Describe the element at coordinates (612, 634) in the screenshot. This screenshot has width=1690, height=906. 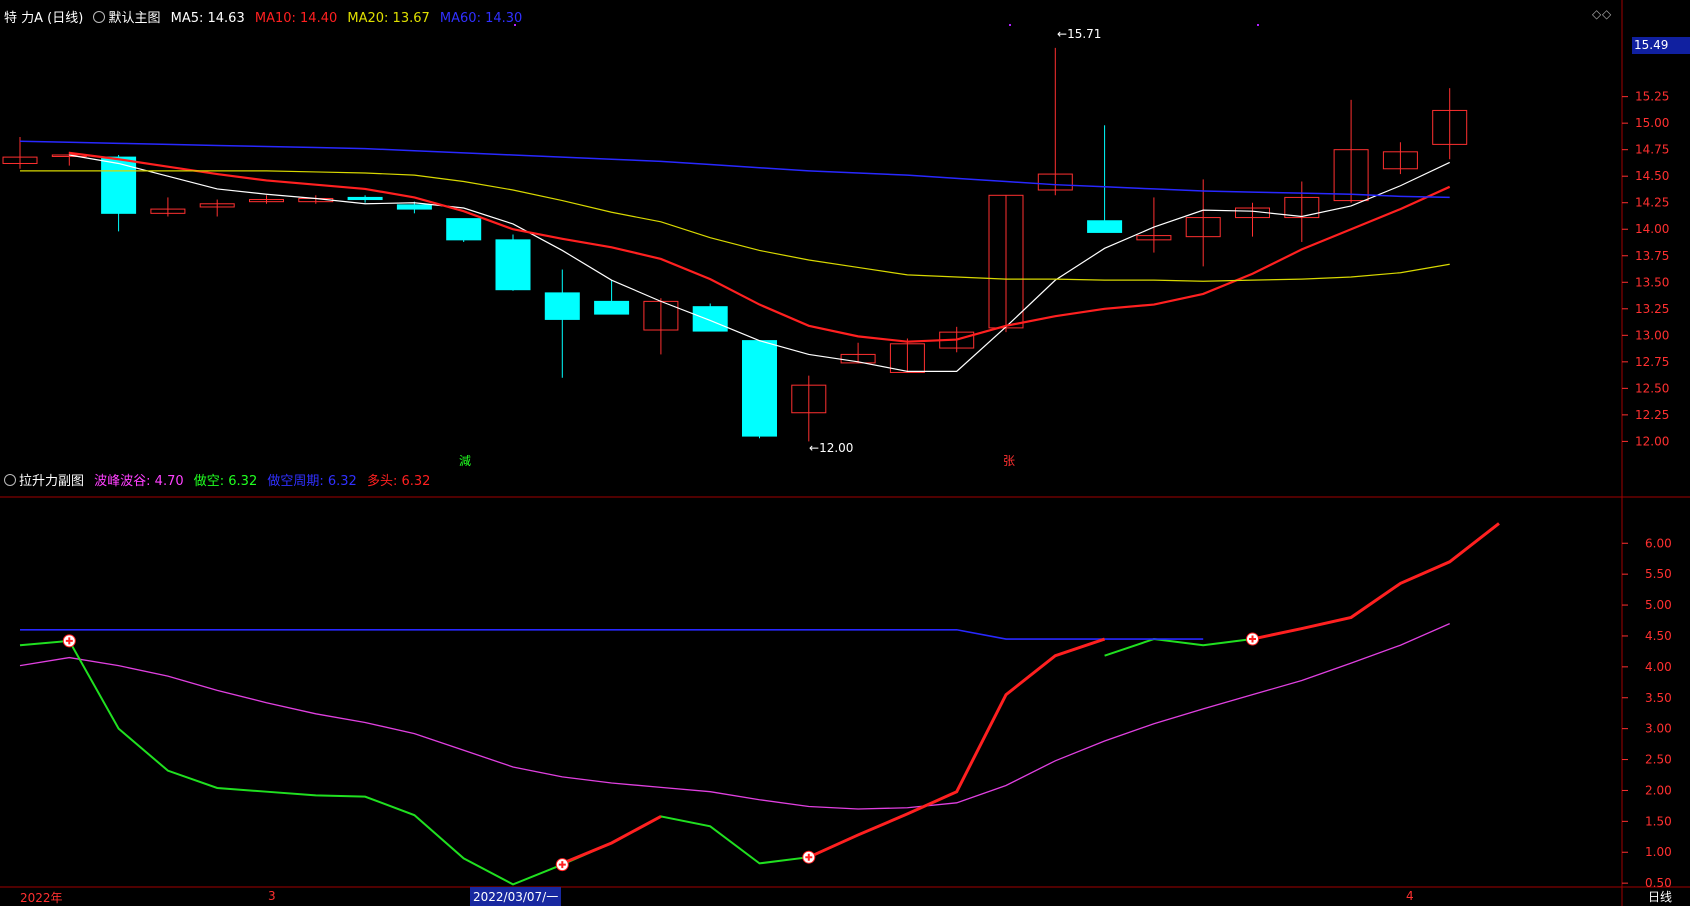
I see `short-cycle-line` at that location.